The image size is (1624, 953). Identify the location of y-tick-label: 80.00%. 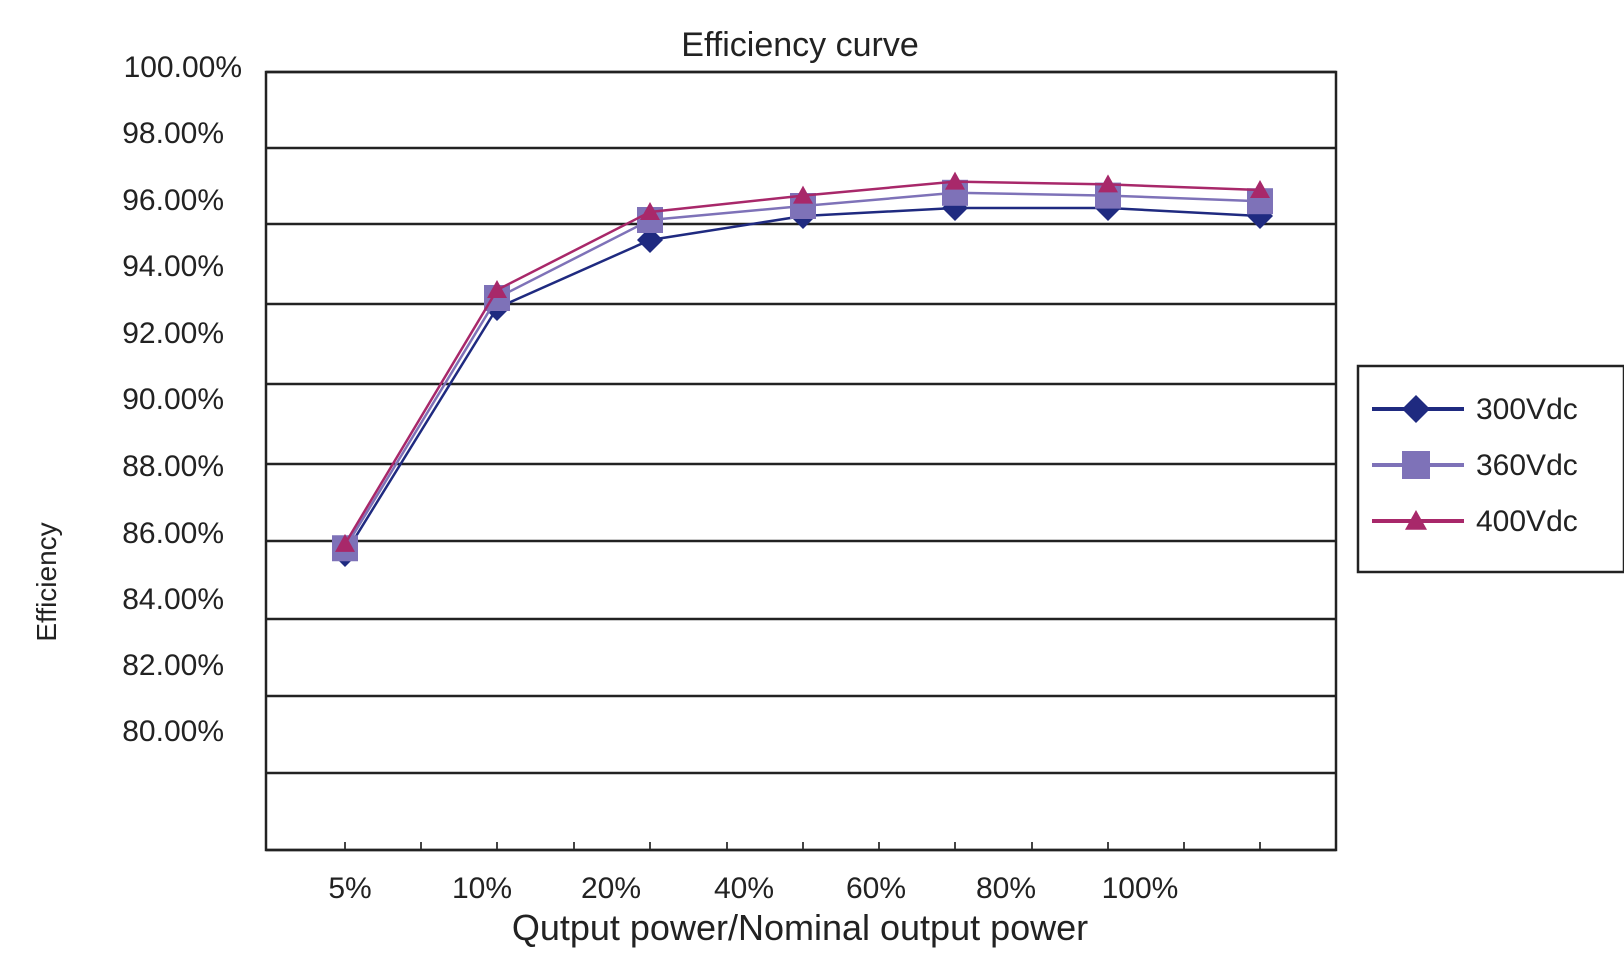
(173, 731).